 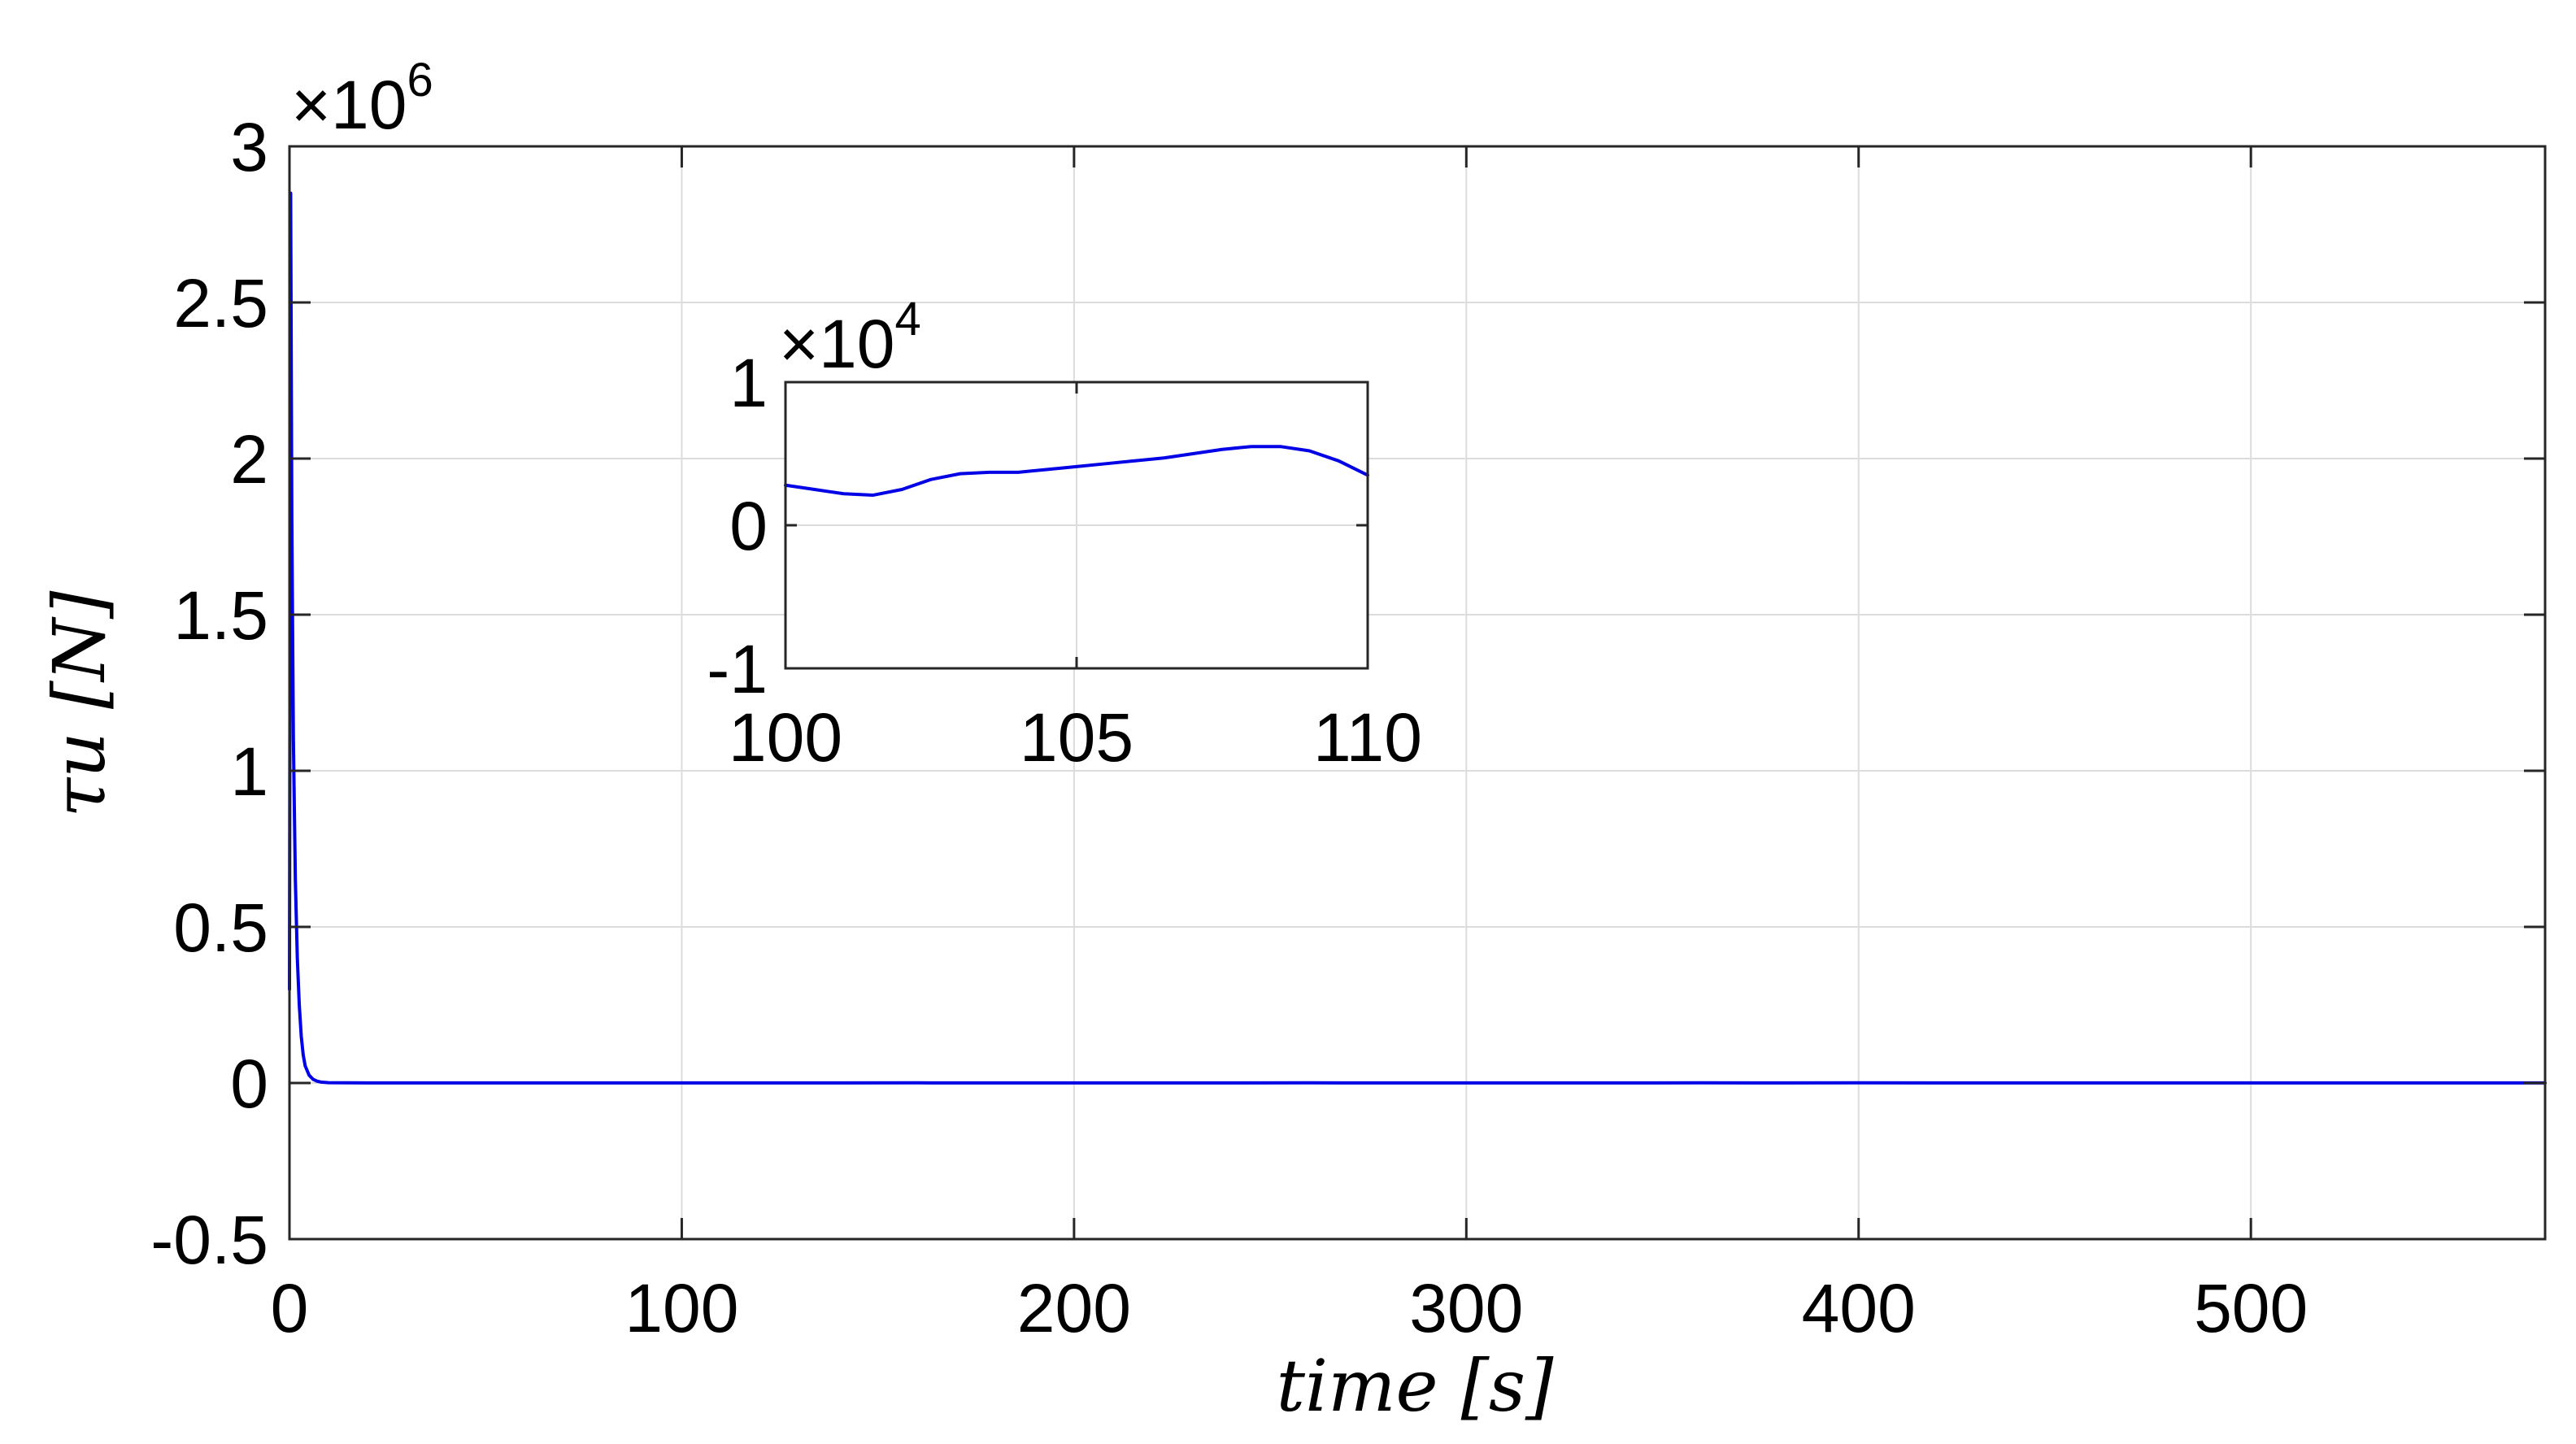 I want to click on inset-series-layer, so click(x=1076, y=472).